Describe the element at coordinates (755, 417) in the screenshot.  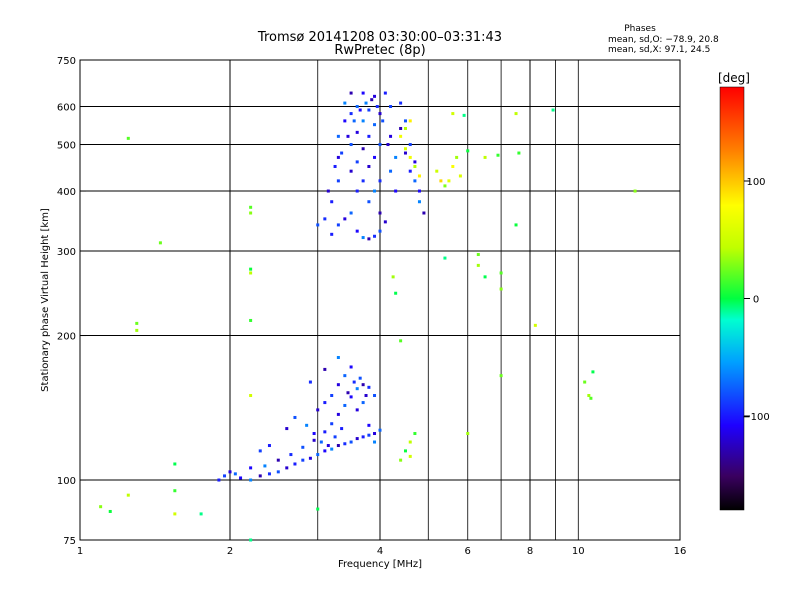
I see `colorbar-tick-label: −100` at that location.